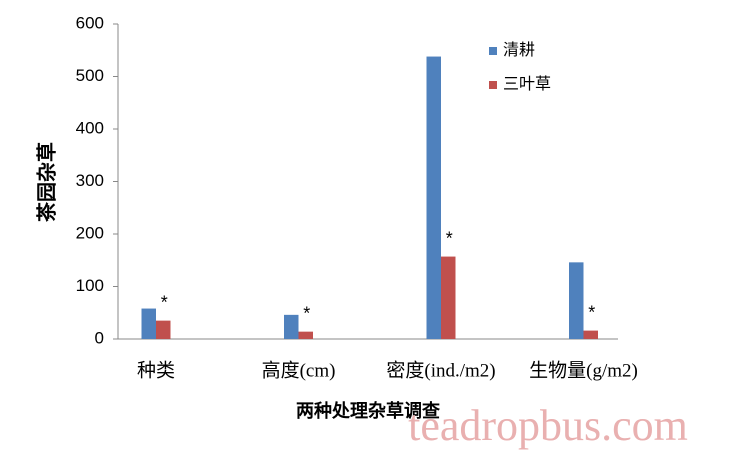 The image size is (751, 457). I want to click on x-axis-label: 两种处理杂草调查, so click(368, 410).